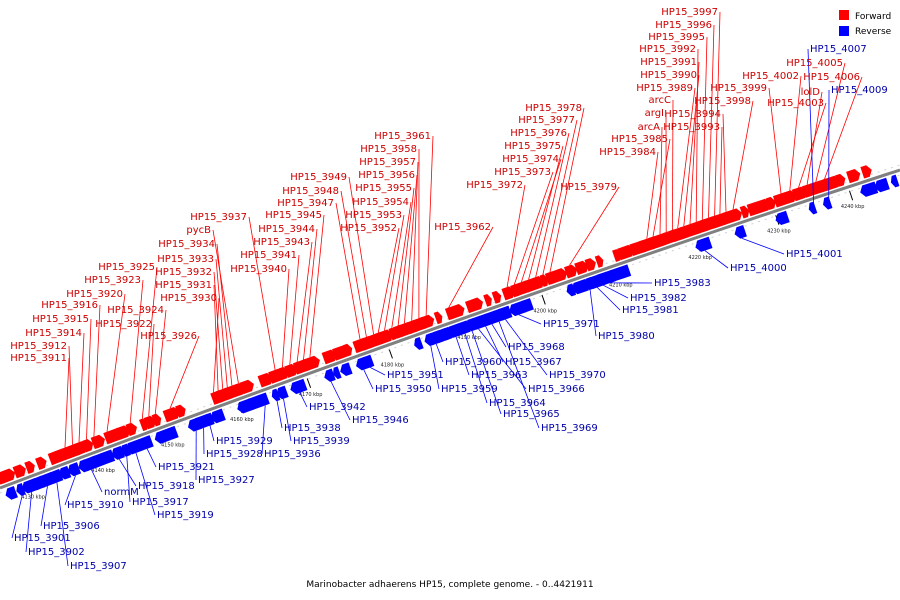 The height and width of the screenshot is (600, 900). Describe the element at coordinates (517, 403) in the screenshot. I see `gene-label: HP15_3964` at that location.